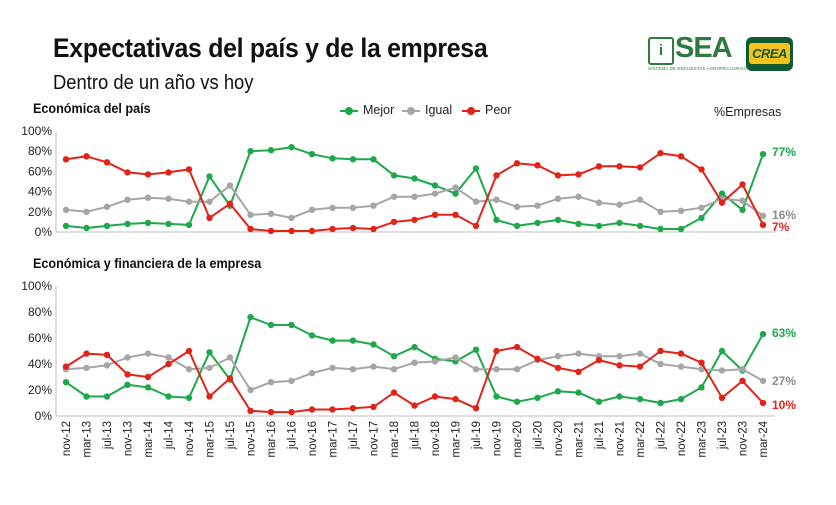 The width and height of the screenshot is (836, 505). Describe the element at coordinates (40, 192) in the screenshot. I see `chart-1-y-tick-label: 40%` at that location.